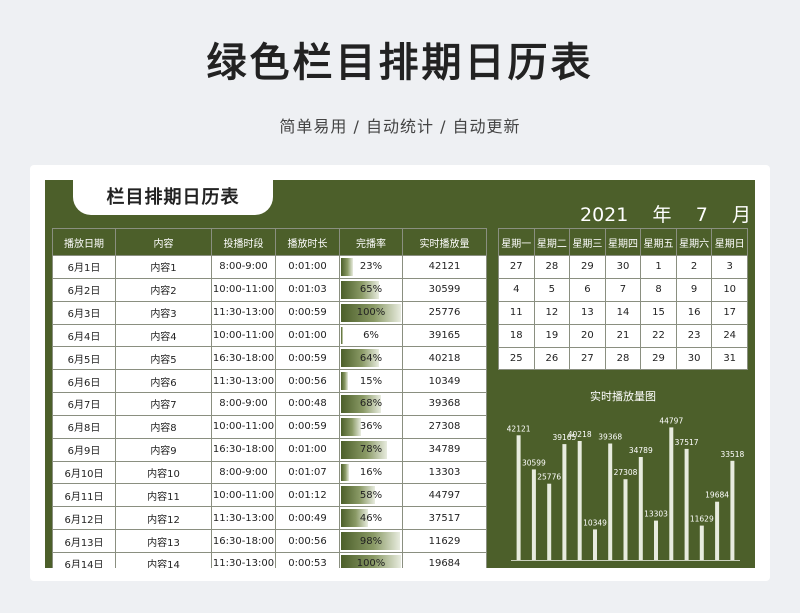 Image resolution: width=800 pixels, height=613 pixels. I want to click on calendar-day-cell: 11, so click(516, 312).